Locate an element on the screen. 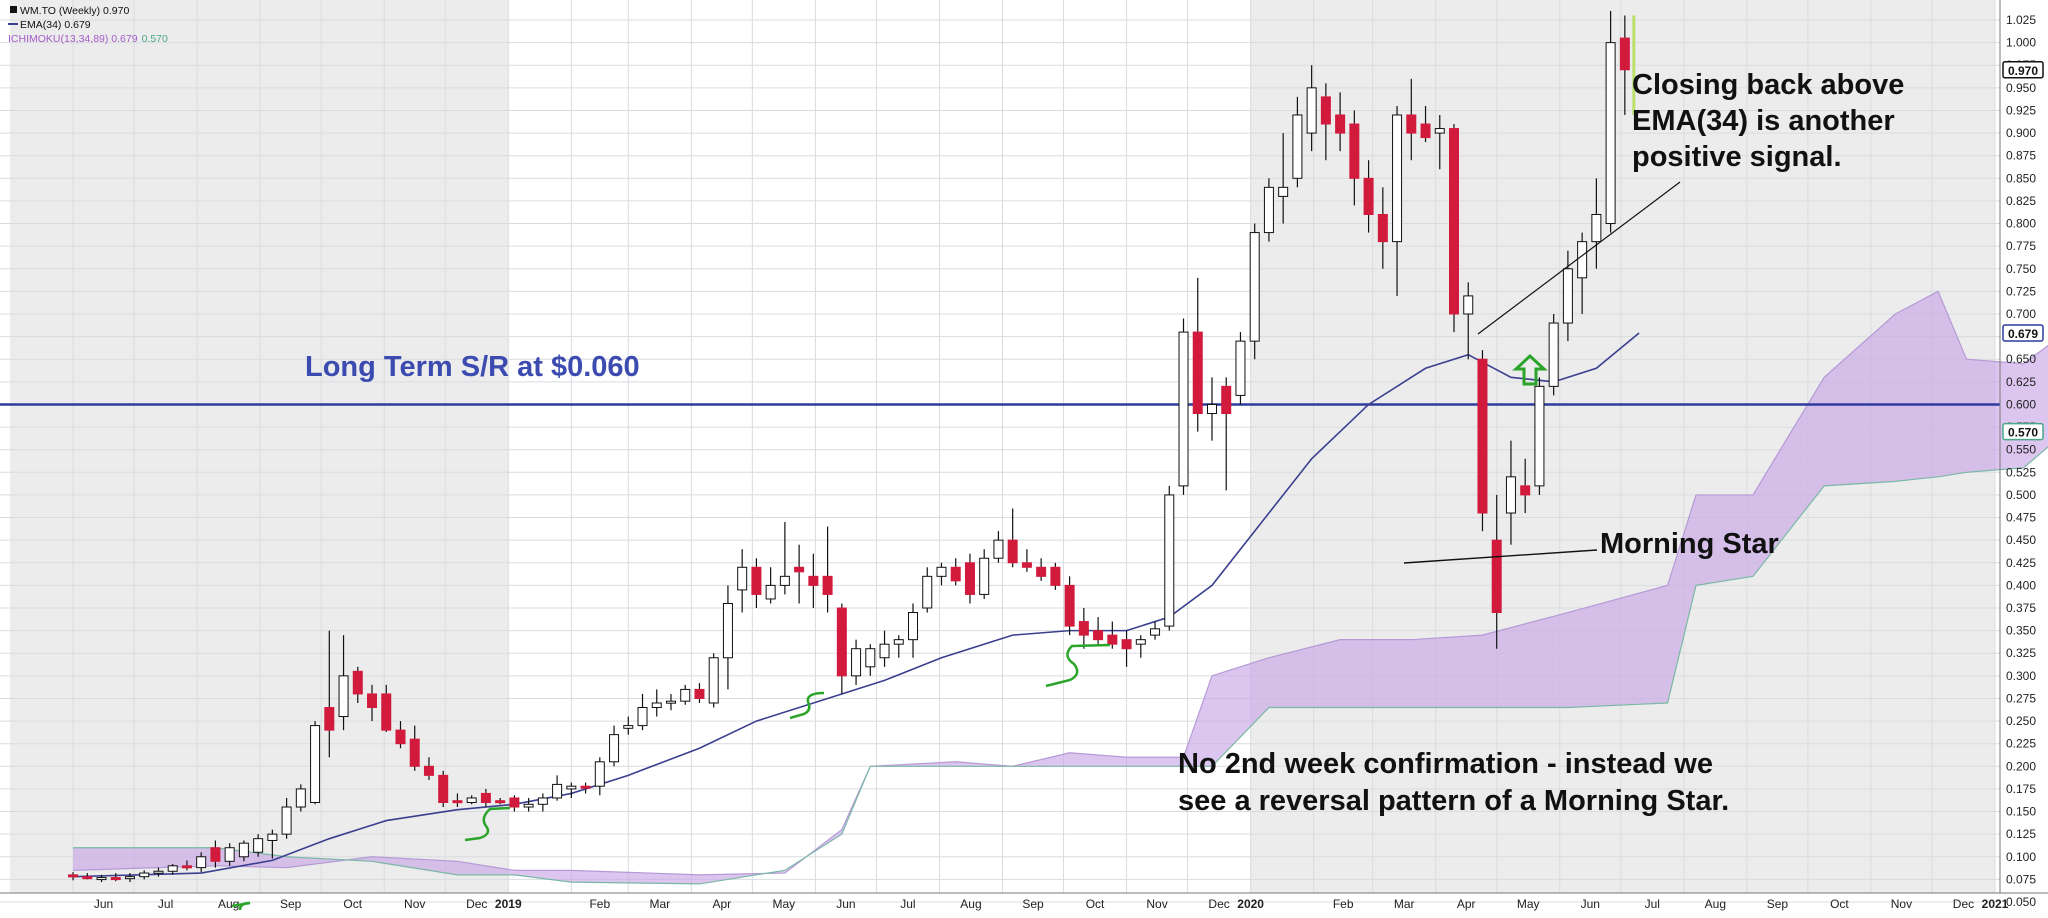 Image resolution: width=2048 pixels, height=918 pixels. y-tick-label: 0.500 is located at coordinates (2021, 495).